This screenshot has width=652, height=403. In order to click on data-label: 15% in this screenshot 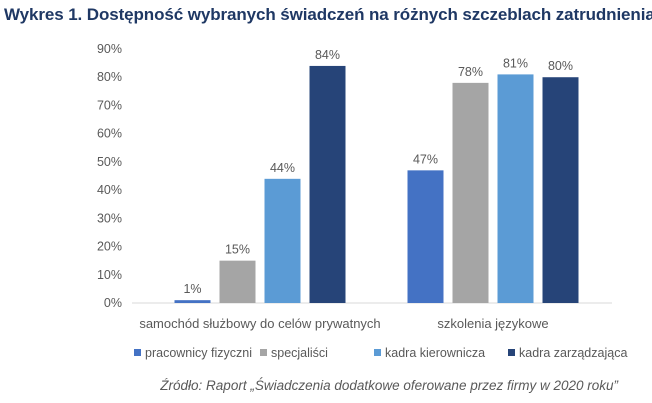, I will do `click(237, 250)`.